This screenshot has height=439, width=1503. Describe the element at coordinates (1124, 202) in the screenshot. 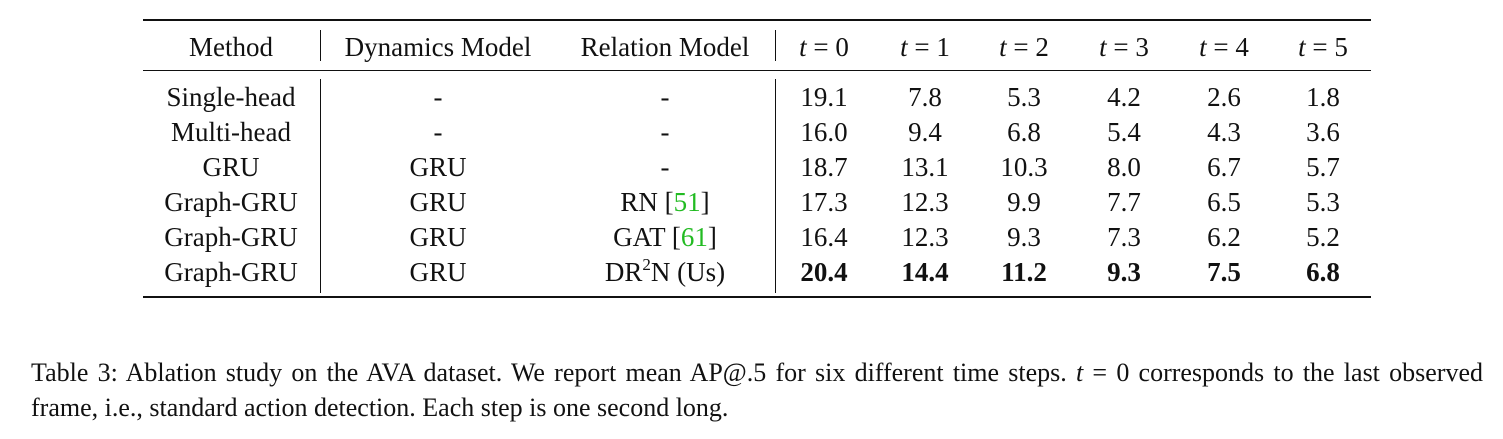

I see `cell-ap-value: 7.7` at that location.